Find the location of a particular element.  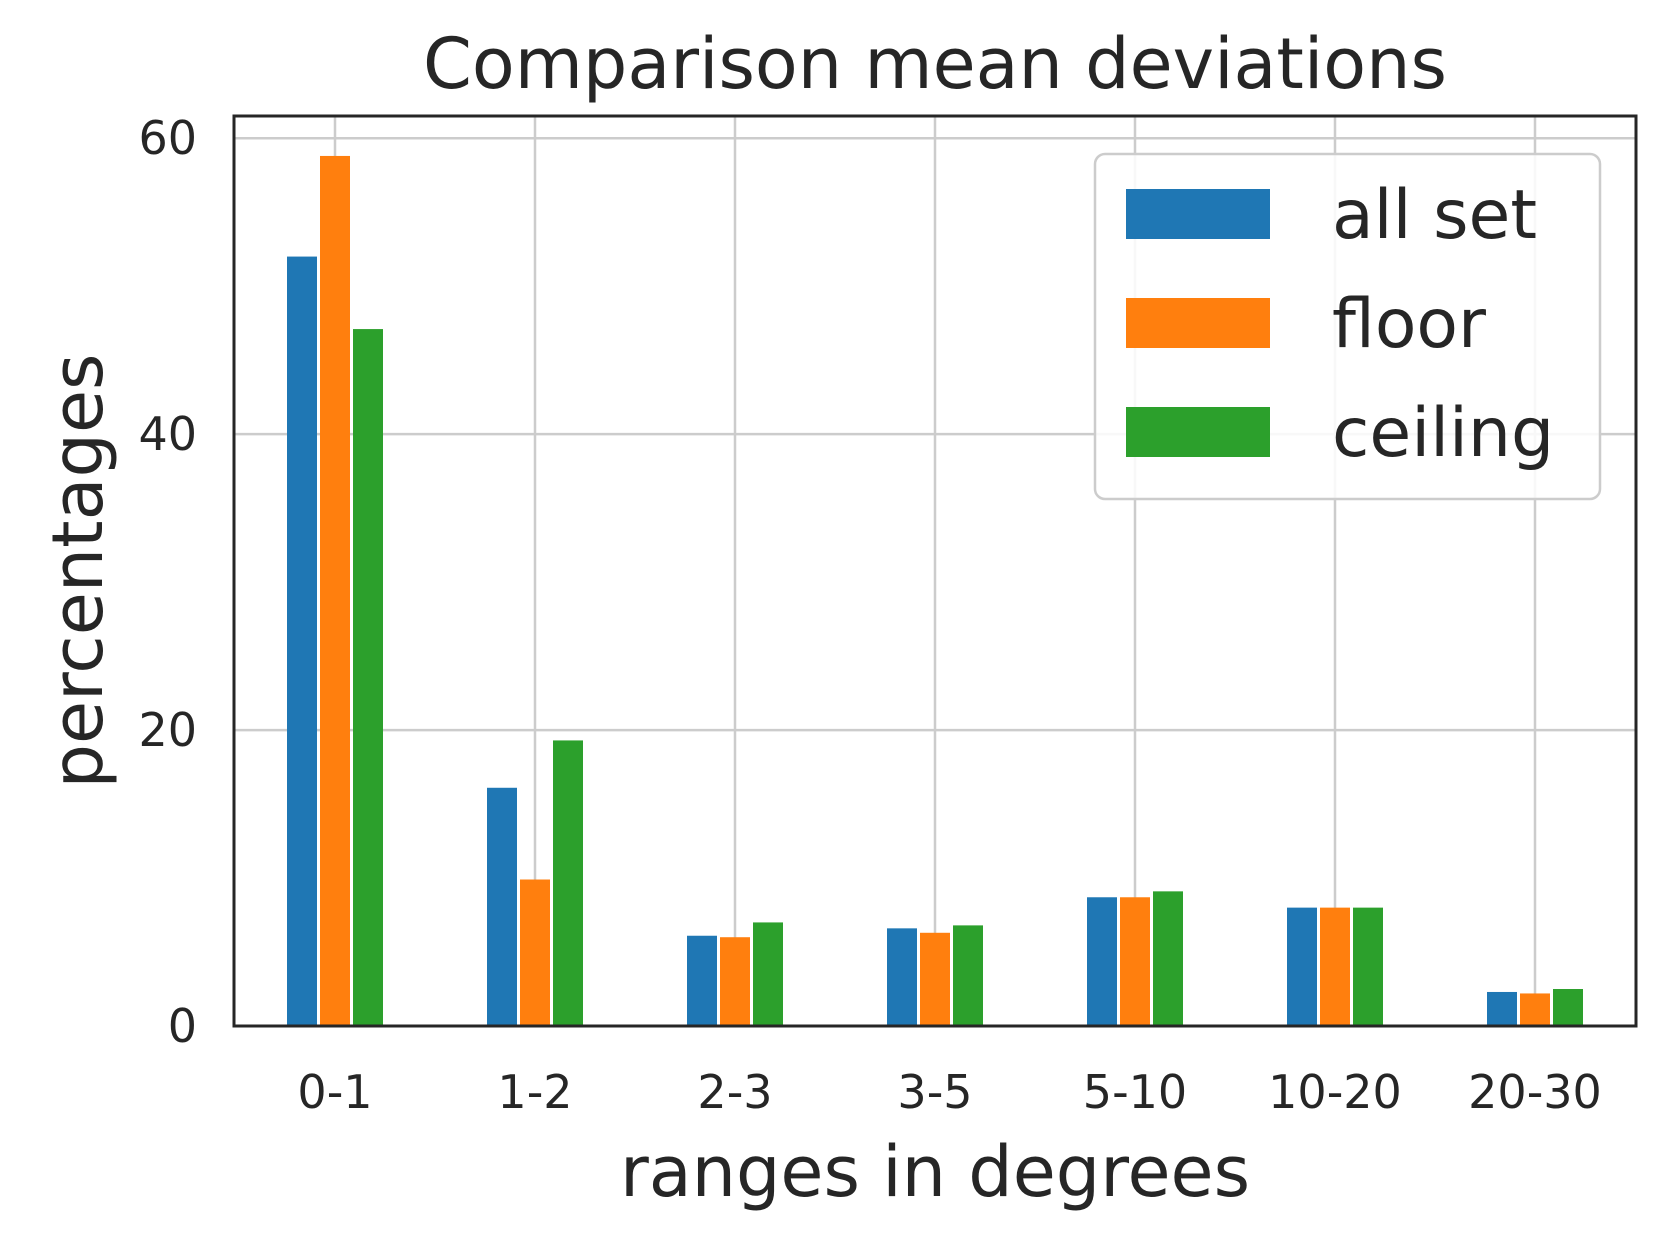

x-tick-label: 2-3 is located at coordinates (734, 1092).